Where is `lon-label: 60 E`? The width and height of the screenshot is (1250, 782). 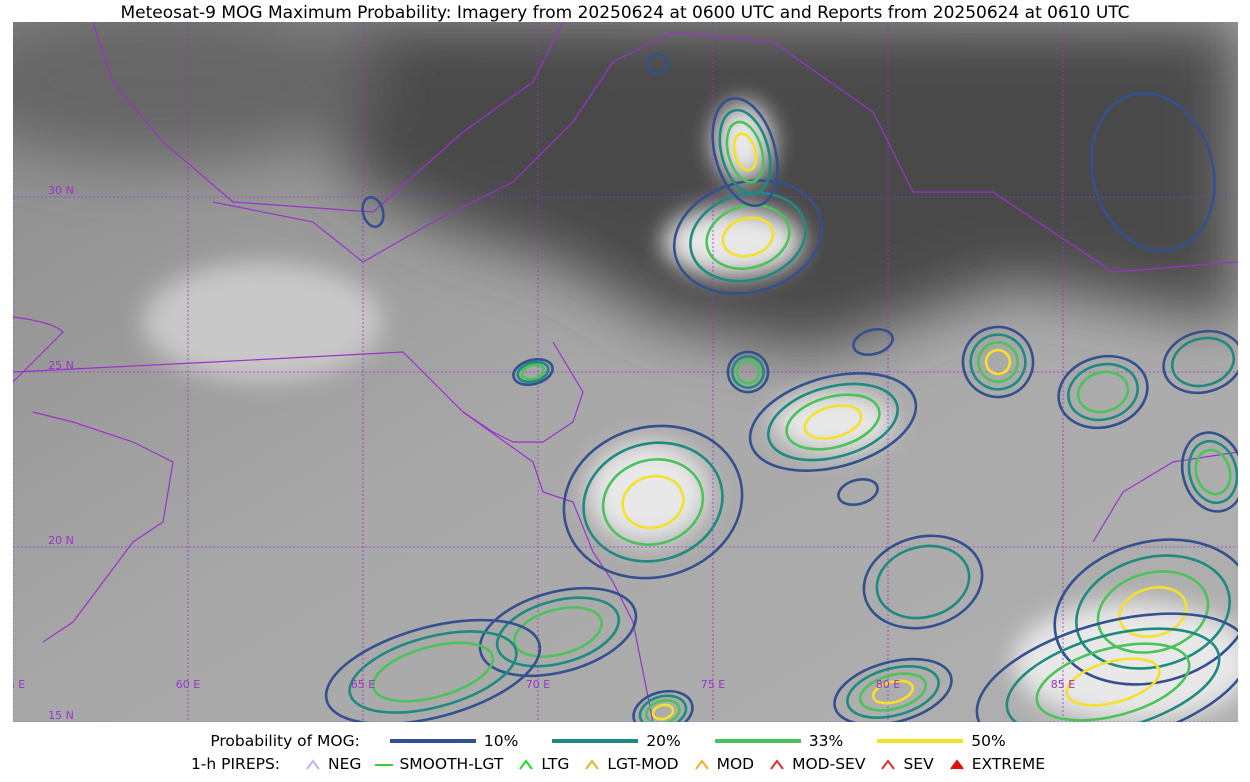
lon-label: 60 E is located at coordinates (188, 684).